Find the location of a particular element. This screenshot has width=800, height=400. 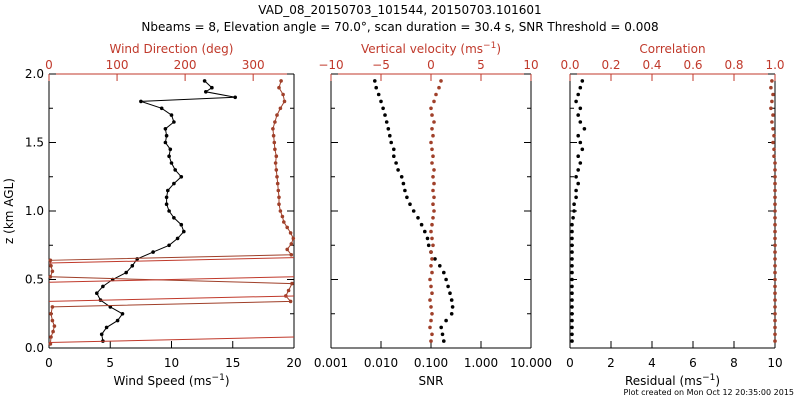

xtick-label-top: −5 is located at coordinates (381, 65).